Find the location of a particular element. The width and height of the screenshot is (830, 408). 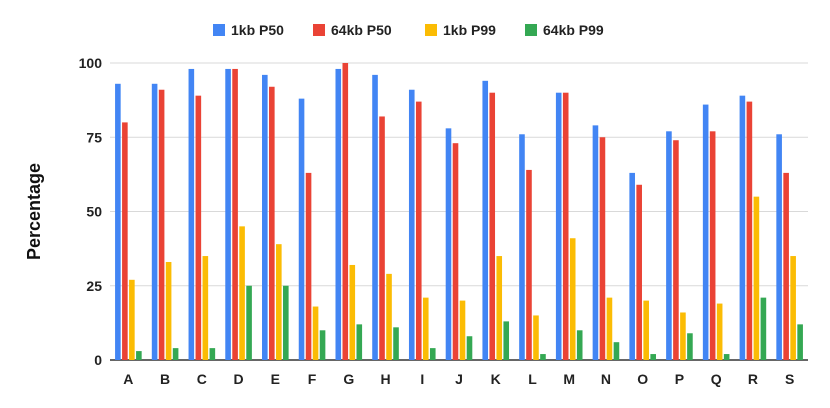

bar-P-64kb-p99 is located at coordinates (690, 346).